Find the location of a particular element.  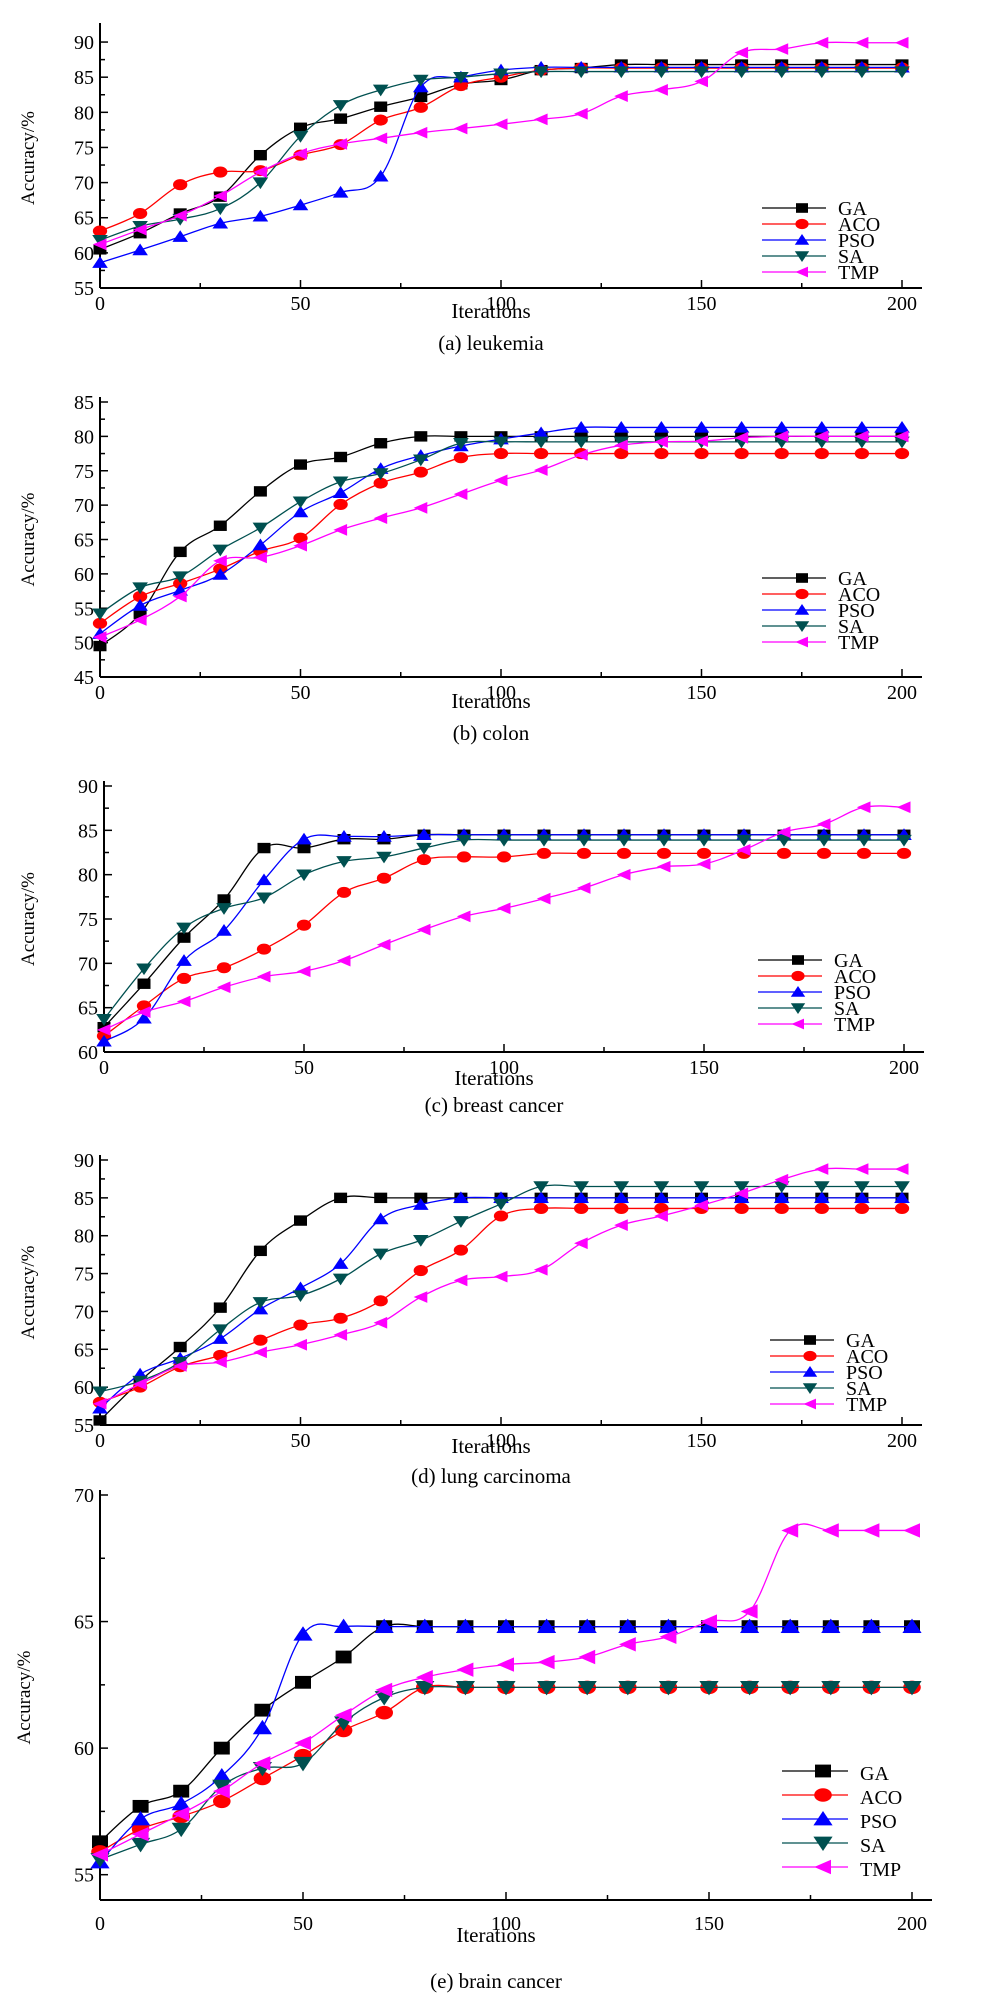

x-tick-label: 200 is located at coordinates (902, 1441).